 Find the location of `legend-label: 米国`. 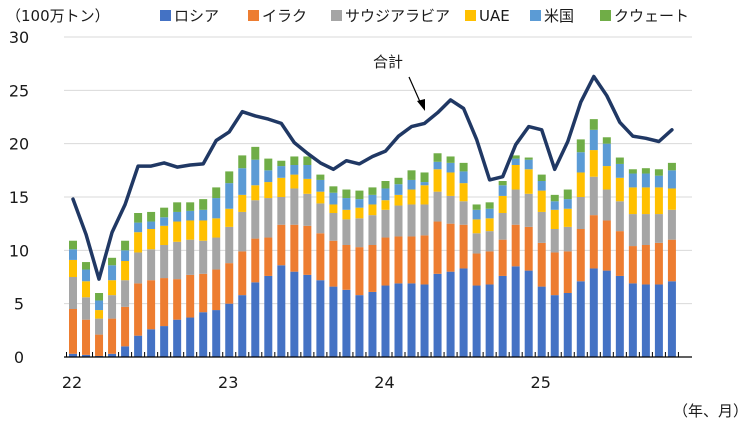

legend-label: 米国 is located at coordinates (559, 16).